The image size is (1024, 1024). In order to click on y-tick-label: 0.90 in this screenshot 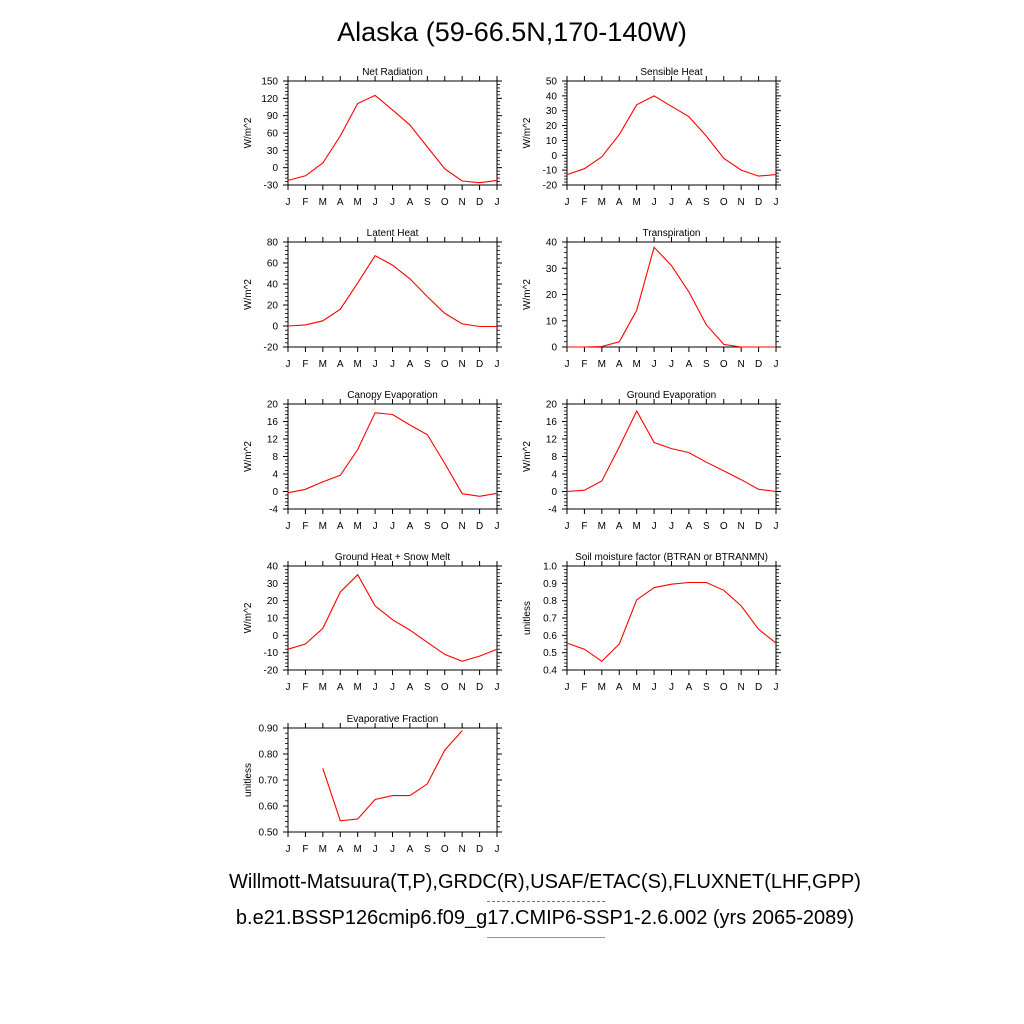, I will do `click(269, 729)`.